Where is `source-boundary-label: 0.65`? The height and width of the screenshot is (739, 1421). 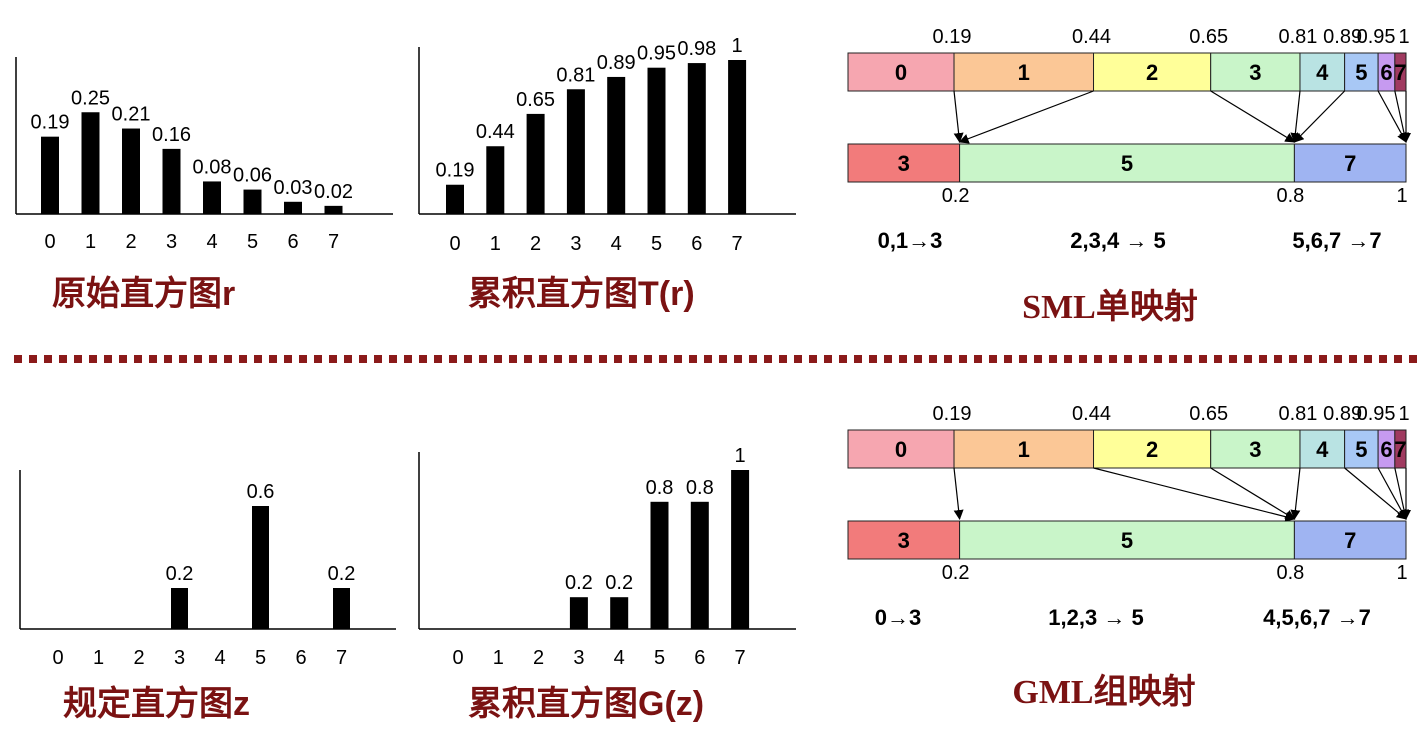
source-boundary-label: 0.65 is located at coordinates (1208, 414).